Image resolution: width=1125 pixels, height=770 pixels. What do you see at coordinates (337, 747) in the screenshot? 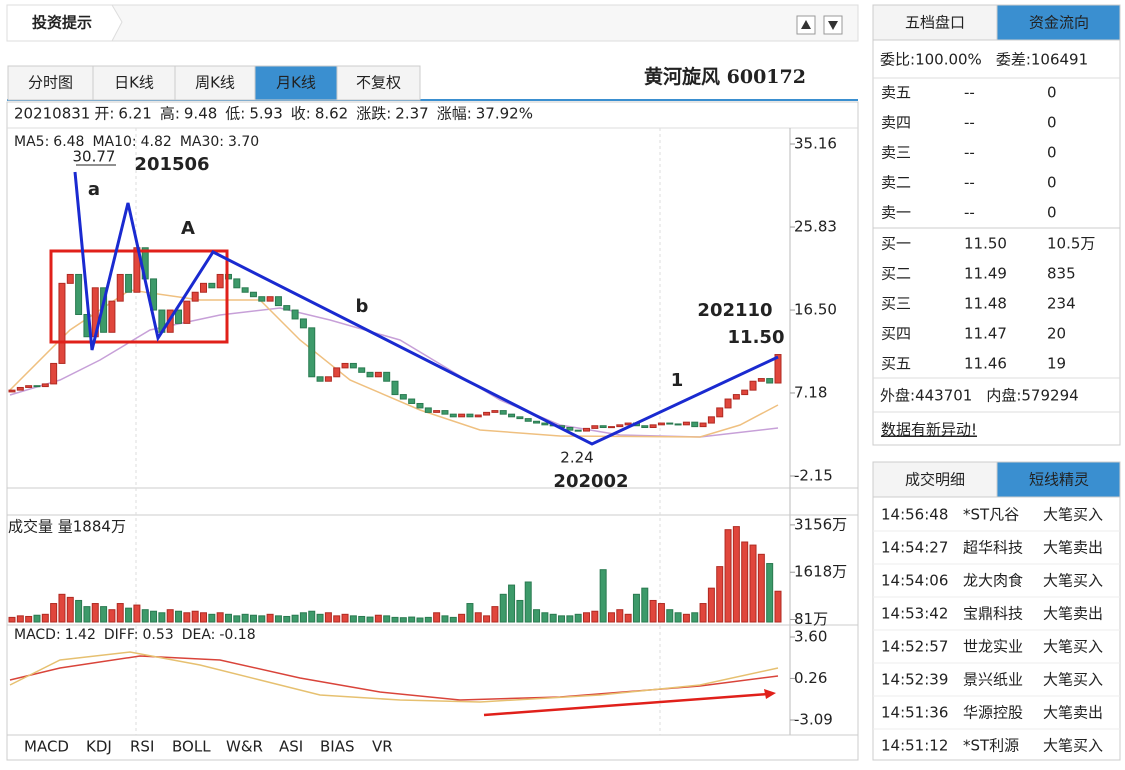
I see `indicator-tab: BIAS` at bounding box center [337, 747].